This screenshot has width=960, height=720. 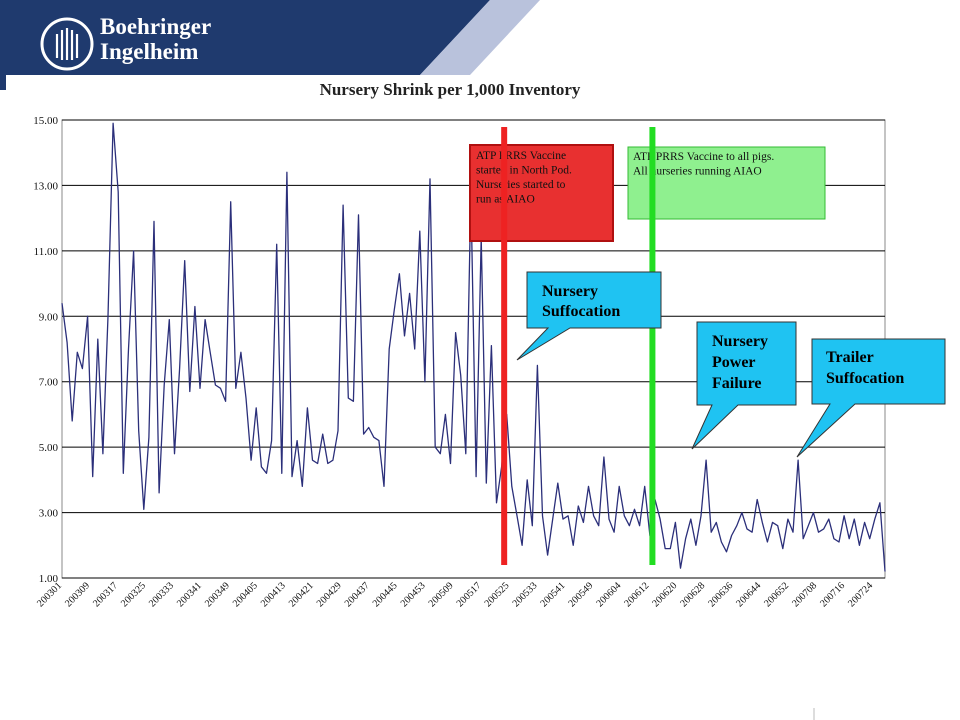 What do you see at coordinates (525, 594) in the screenshot?
I see `x-tick-label: 200533` at bounding box center [525, 594].